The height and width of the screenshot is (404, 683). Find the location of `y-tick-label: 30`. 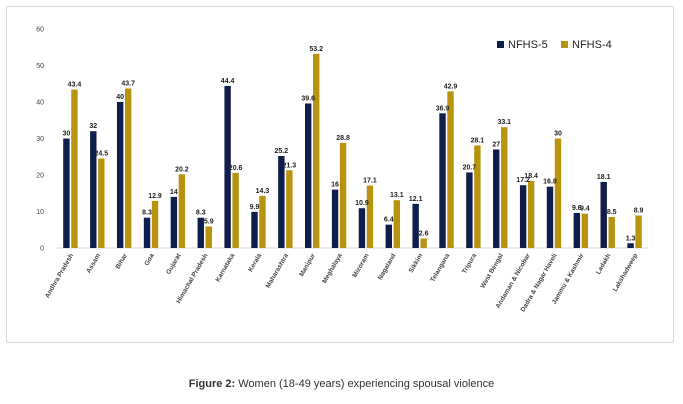

y-tick-label: 30 is located at coordinates (40, 139).